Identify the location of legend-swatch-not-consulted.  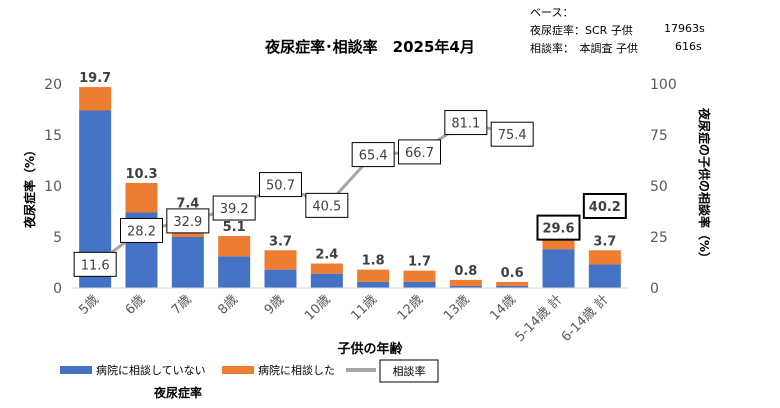
(76, 370).